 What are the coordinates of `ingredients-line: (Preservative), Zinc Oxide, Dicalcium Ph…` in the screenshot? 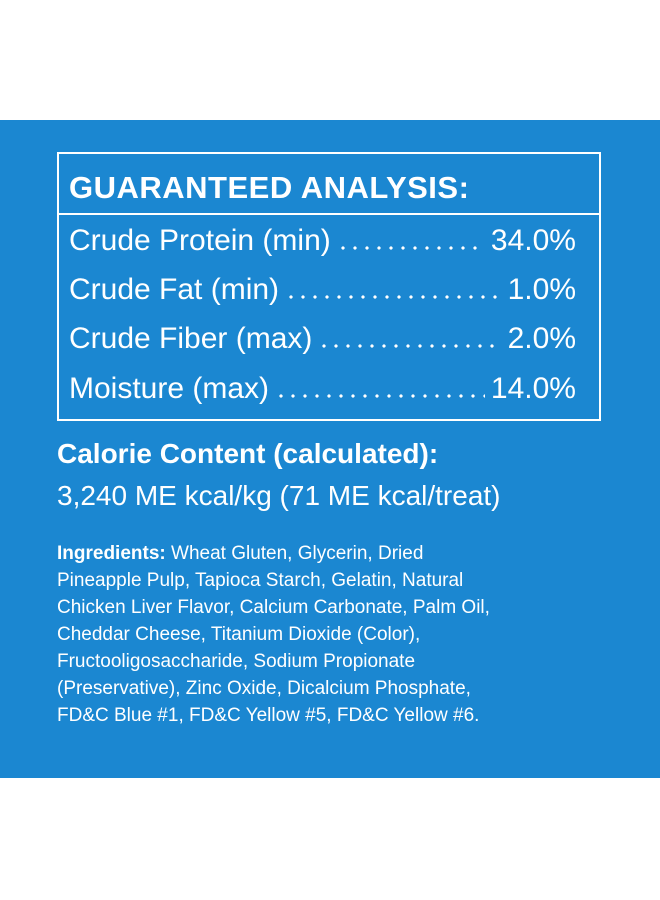 It's located at (273, 688).